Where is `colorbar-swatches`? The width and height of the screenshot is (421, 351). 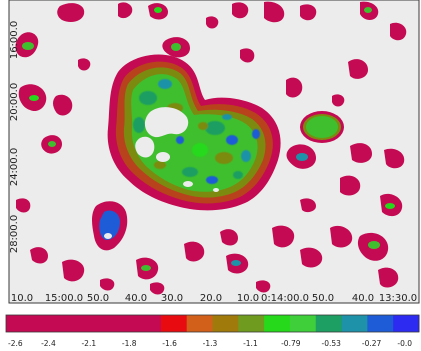 colorbar-swatches is located at coordinates (213, 323).